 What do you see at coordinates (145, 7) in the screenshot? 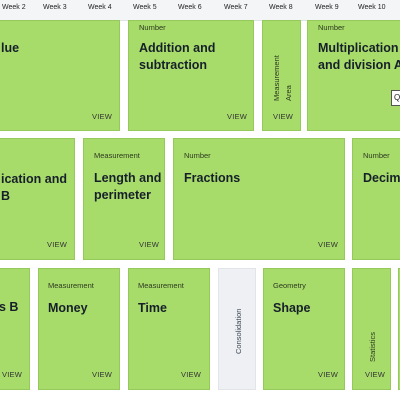
I see `week-label: Week 5` at bounding box center [145, 7].